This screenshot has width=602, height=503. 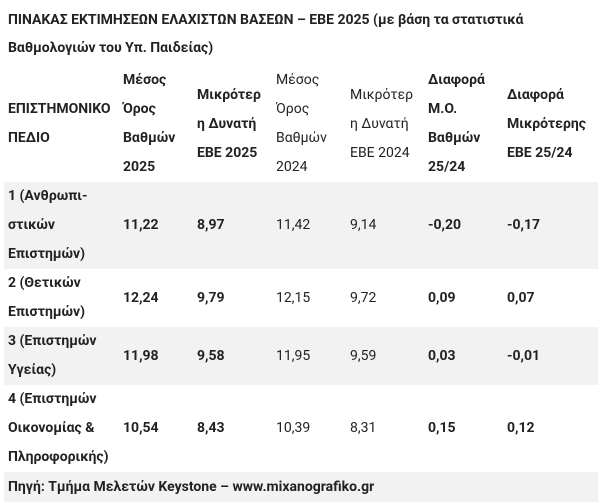 What do you see at coordinates (211, 297) in the screenshot?
I see `table-cell: 9,79` at bounding box center [211, 297].